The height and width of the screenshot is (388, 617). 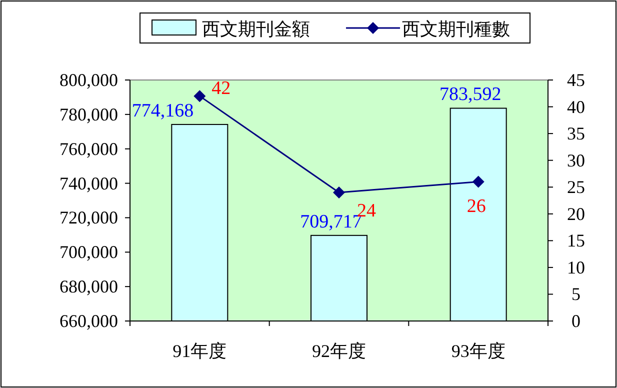 I want to click on y-tick-label: 800,000, so click(x=89, y=80).